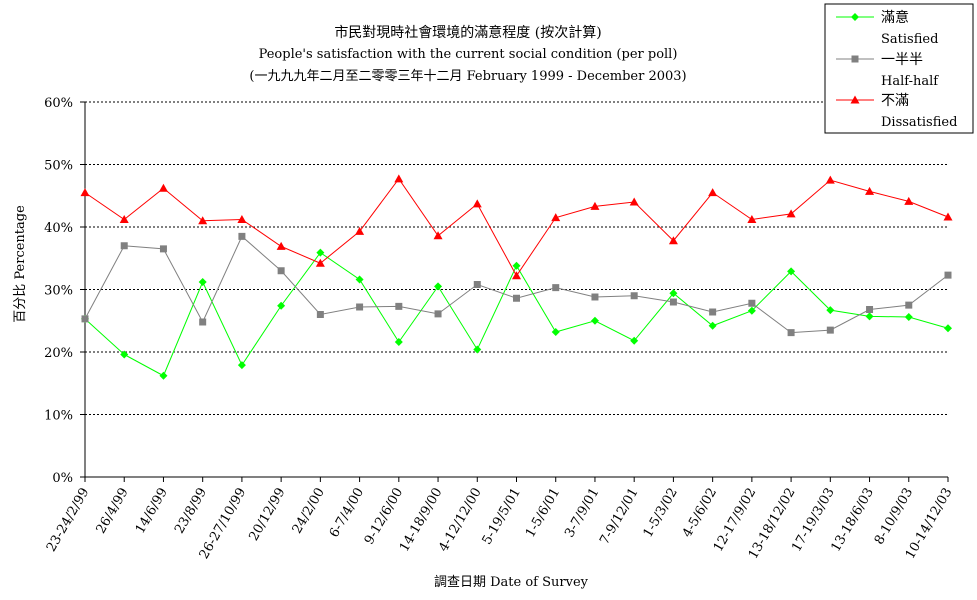  Describe the element at coordinates (113, 511) in the screenshot. I see `x-tick-label: 26/4/99` at that location.